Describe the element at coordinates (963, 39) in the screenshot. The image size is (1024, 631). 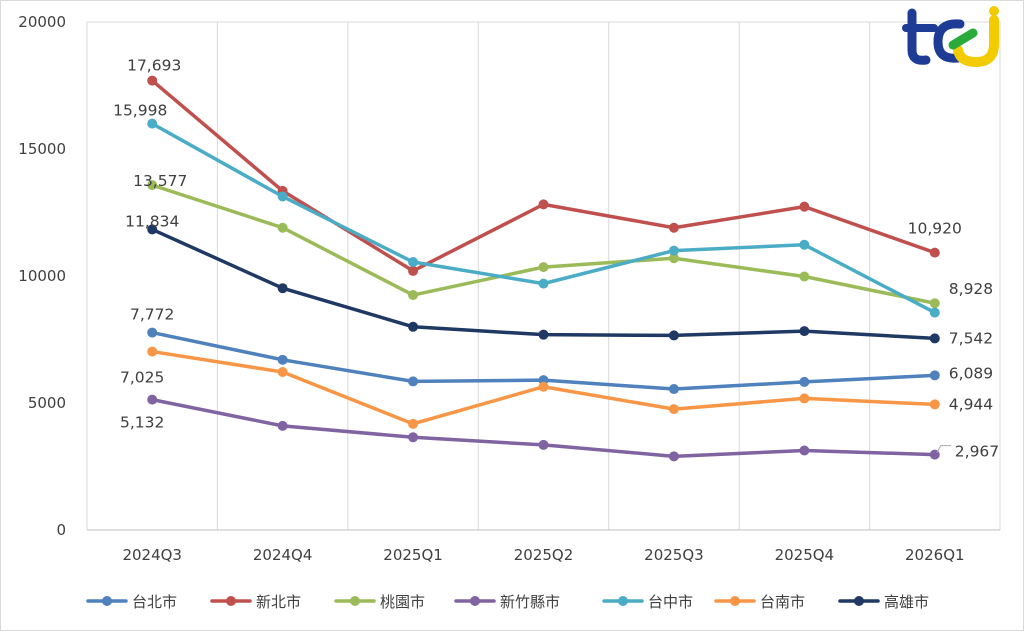
I see `logo-green-swoosh` at that location.